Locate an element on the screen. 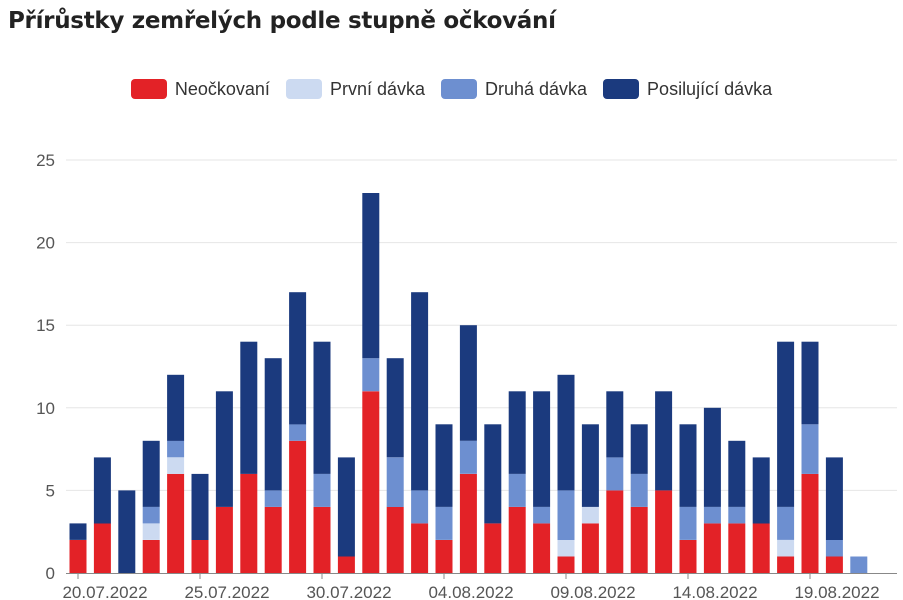 This screenshot has height=600, width=903. legend-label-posilujici-davka: Posilující dávka is located at coordinates (710, 88).